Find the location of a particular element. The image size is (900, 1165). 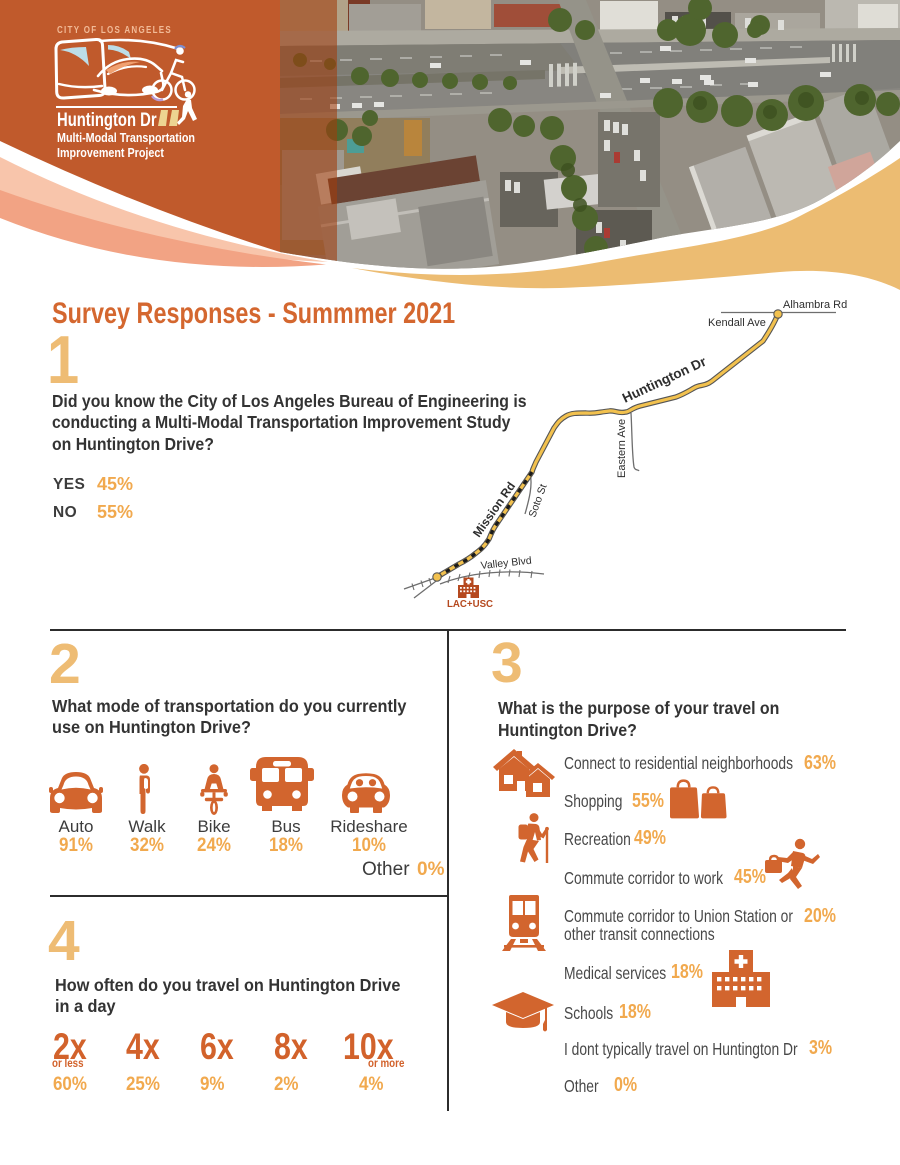

svg-text: Soto St is located at coordinates (538, 500).